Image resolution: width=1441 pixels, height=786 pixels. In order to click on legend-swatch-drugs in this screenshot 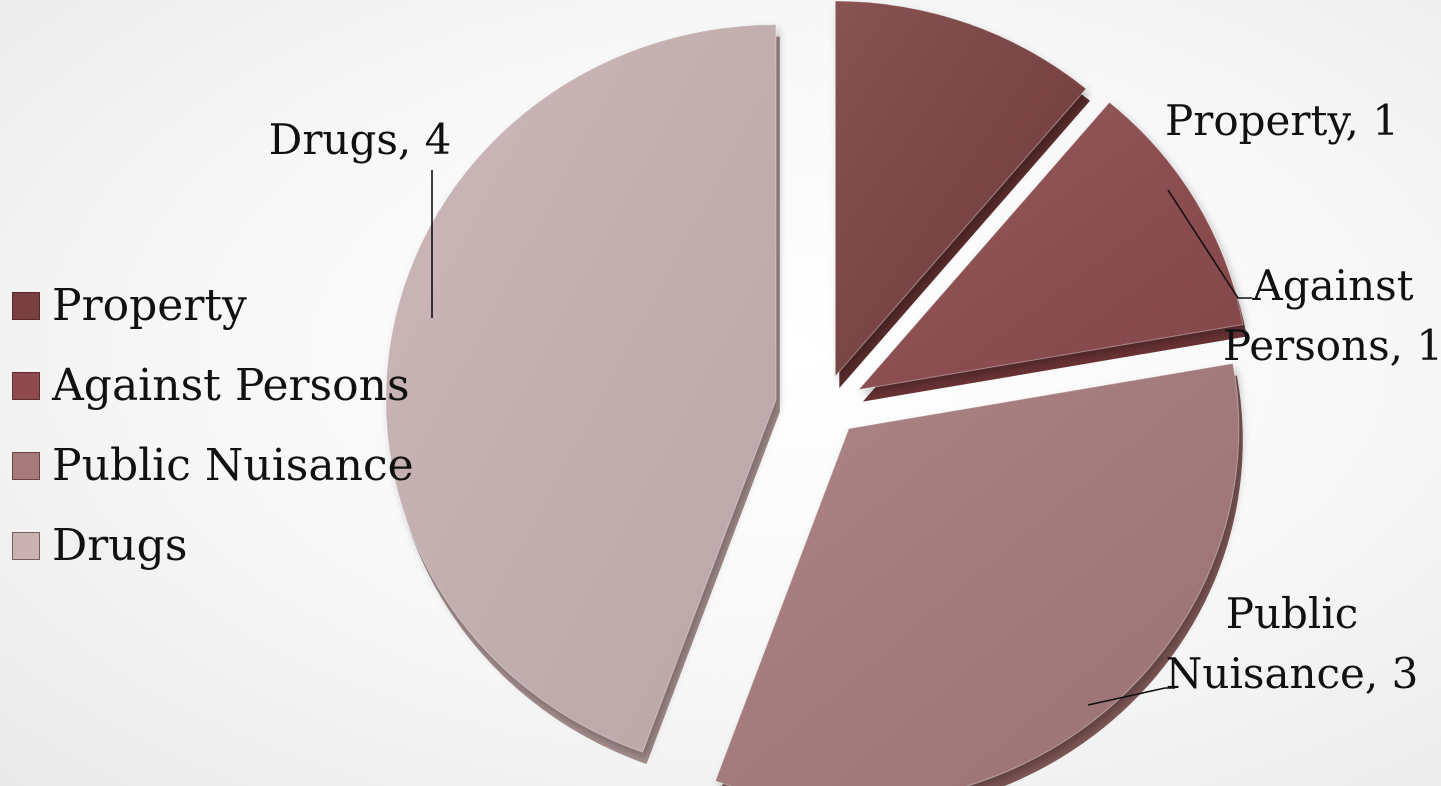, I will do `click(26, 546)`.